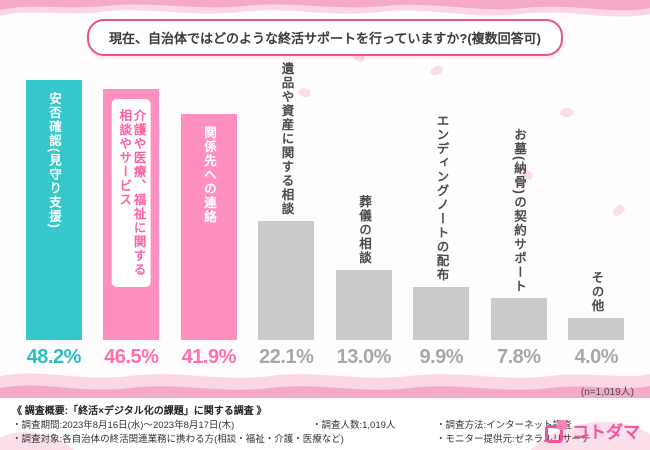 The image size is (650, 450). Describe the element at coordinates (364, 357) in the screenshot. I see `bar-value: 13.0%` at that location.